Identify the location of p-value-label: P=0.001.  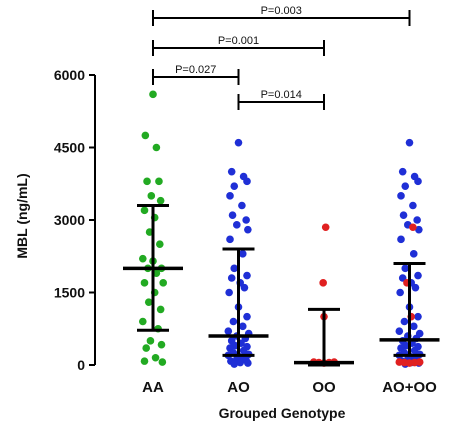
(238, 41).